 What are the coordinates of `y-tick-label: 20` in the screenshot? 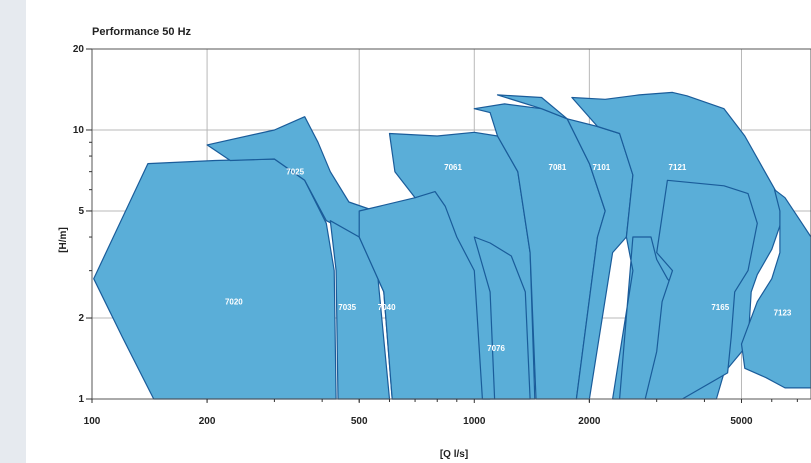 It's located at (79, 49).